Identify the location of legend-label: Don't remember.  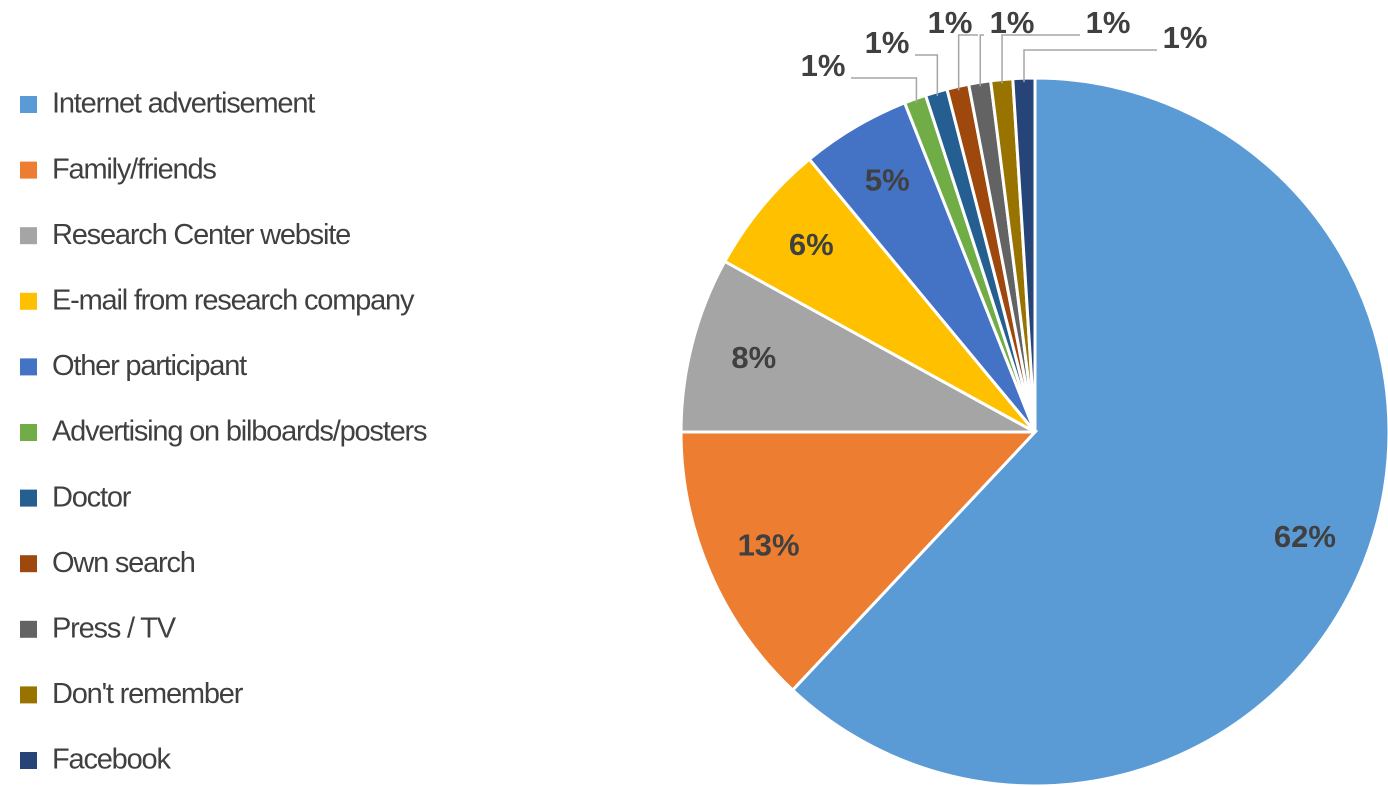
(148, 694).